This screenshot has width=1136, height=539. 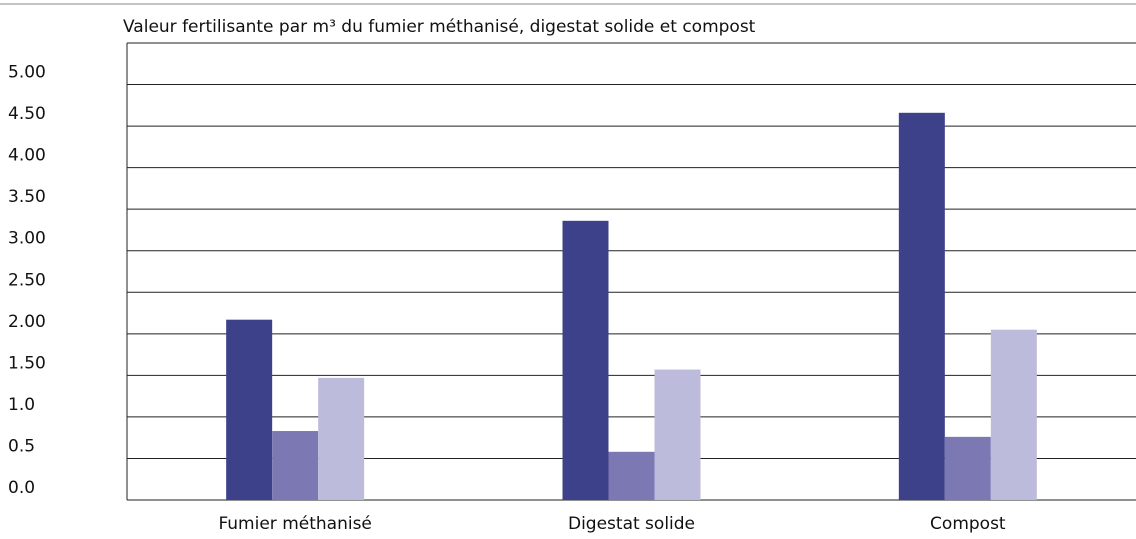 What do you see at coordinates (21, 488) in the screenshot?
I see `y-tick-label: 0.0` at bounding box center [21, 488].